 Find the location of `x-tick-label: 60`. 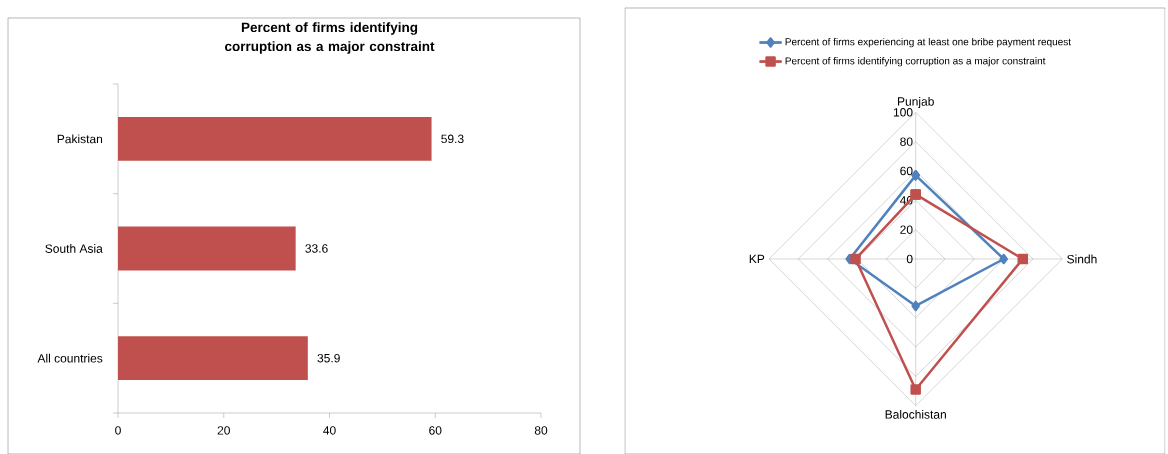

x-tick-label: 60 is located at coordinates (435, 430).